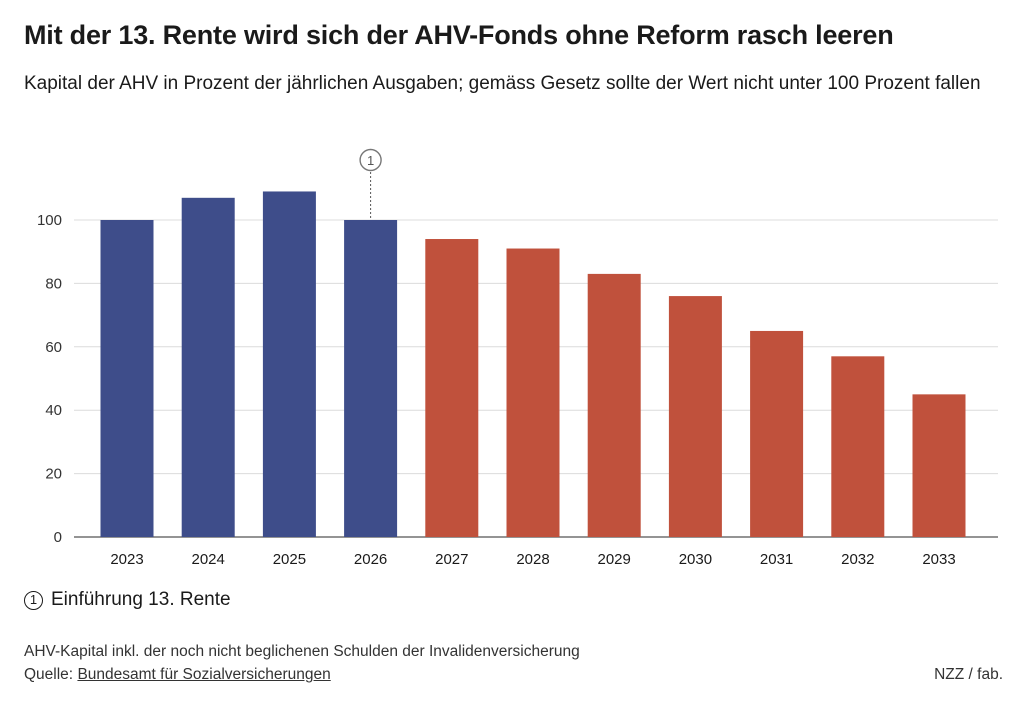 This screenshot has height=707, width=1024. Describe the element at coordinates (289, 559) in the screenshot. I see `x-tick-label: 2025` at that location.